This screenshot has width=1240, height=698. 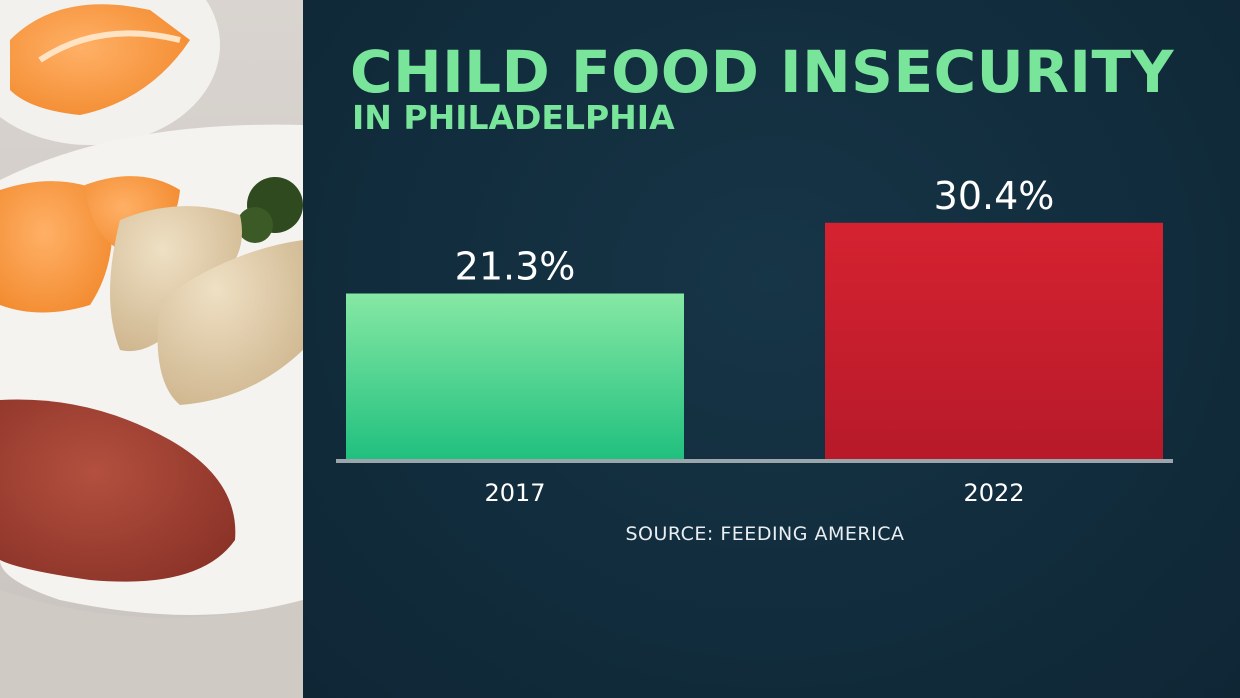 What do you see at coordinates (515, 266) in the screenshot?
I see `value-label-2017: 21.3%` at bounding box center [515, 266].